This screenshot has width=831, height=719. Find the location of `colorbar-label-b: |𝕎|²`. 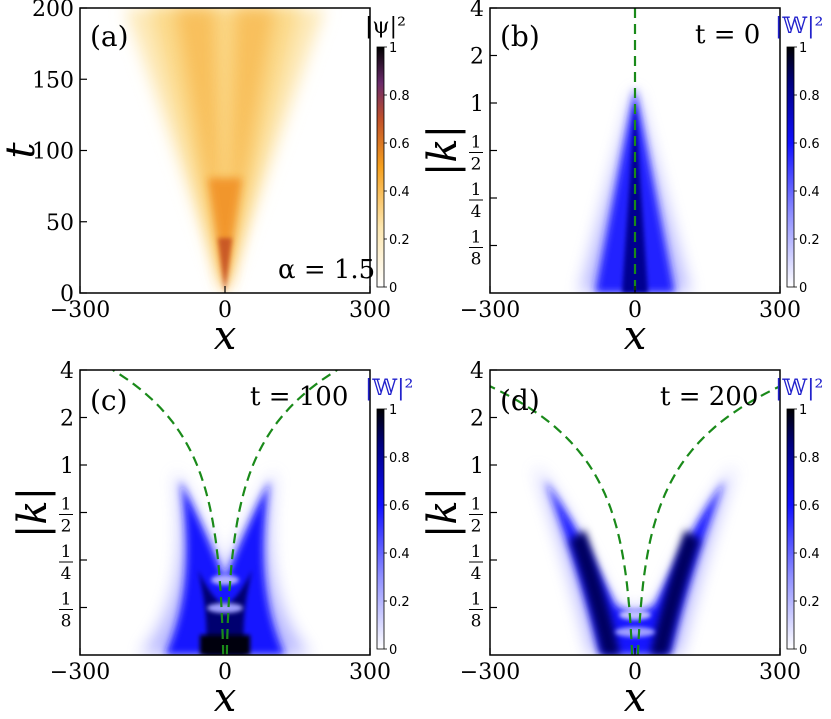

colorbar-label-b: |𝕎|² is located at coordinates (799, 26).